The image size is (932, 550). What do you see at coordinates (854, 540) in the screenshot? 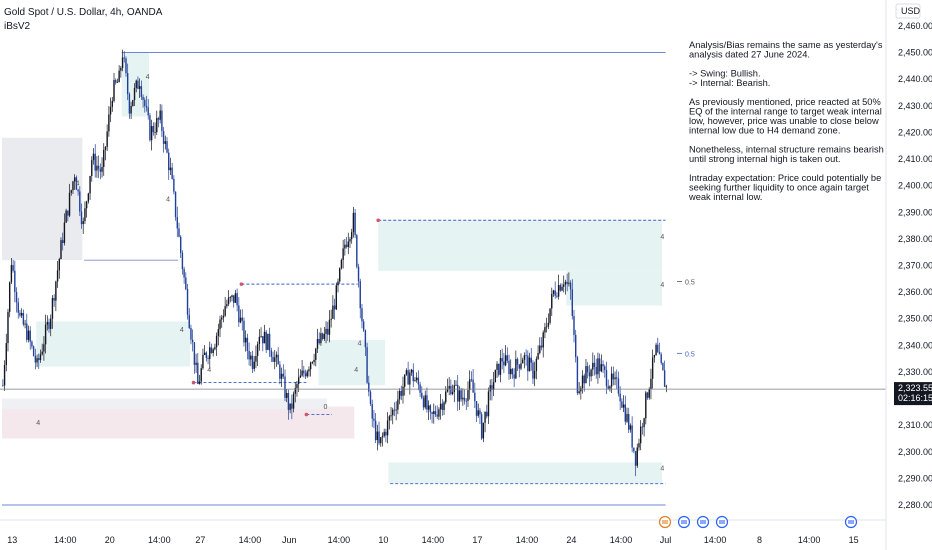
I see `time-tick-label: 15` at bounding box center [854, 540].